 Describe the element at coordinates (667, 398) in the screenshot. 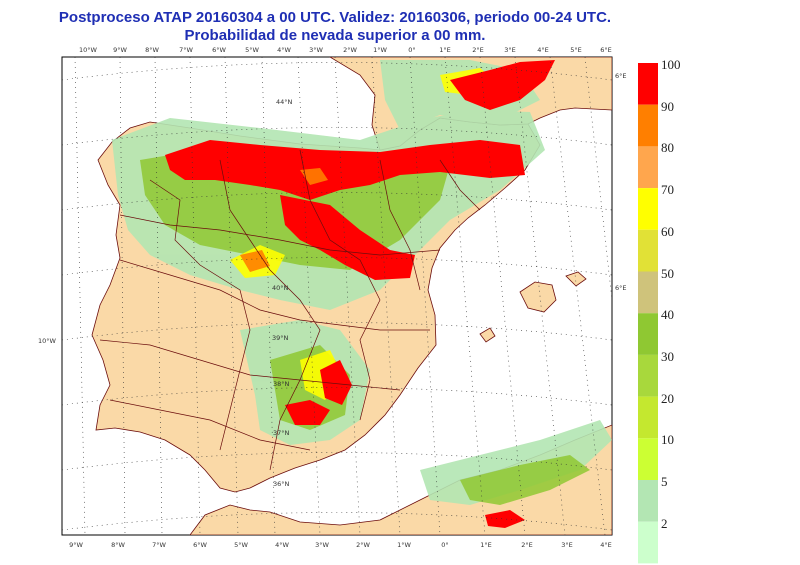

I see `colorbar-level-label: 20` at that location.